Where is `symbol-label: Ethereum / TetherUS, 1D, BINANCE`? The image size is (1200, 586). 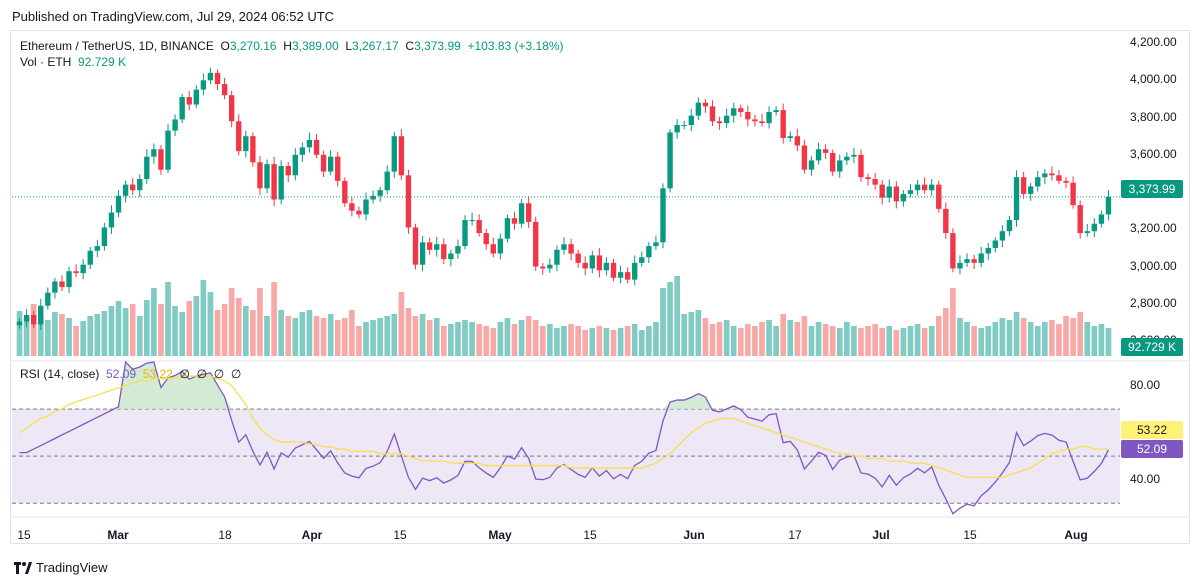 symbol-label: Ethereum / TetherUS, 1D, BINANCE is located at coordinates (117, 46).